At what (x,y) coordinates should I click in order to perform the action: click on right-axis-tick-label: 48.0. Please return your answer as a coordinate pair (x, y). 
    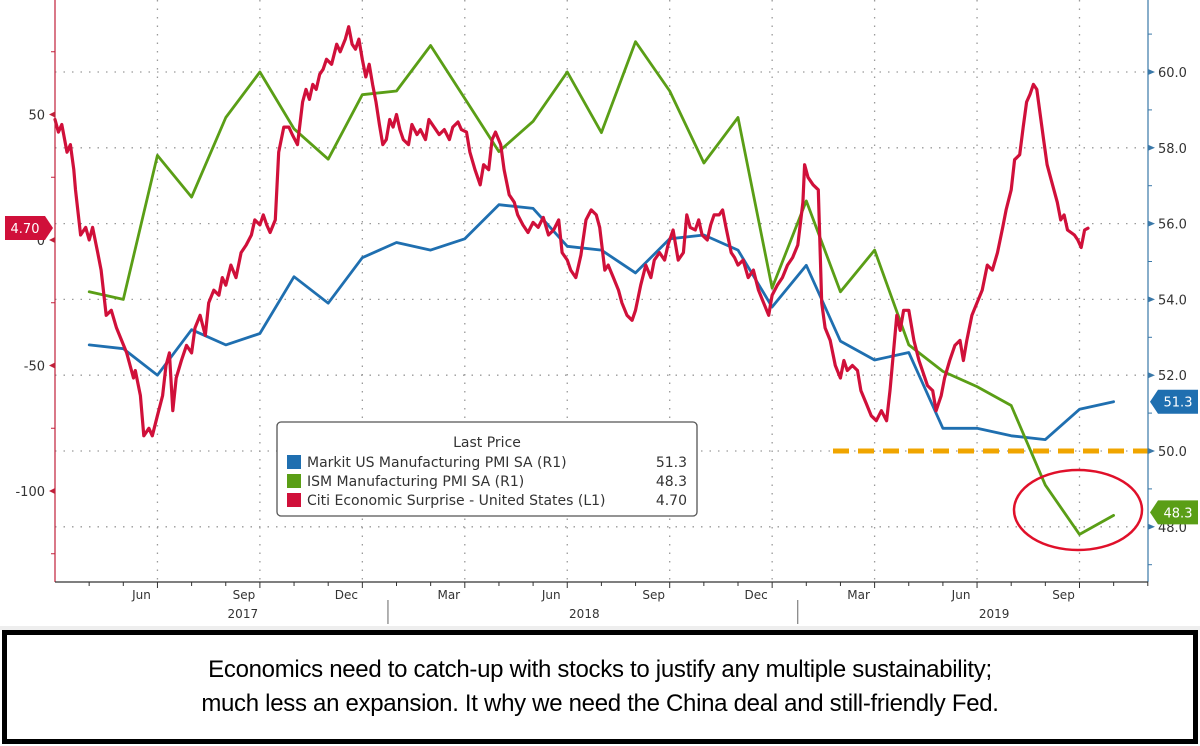
    Looking at the image, I should click on (1172, 528).